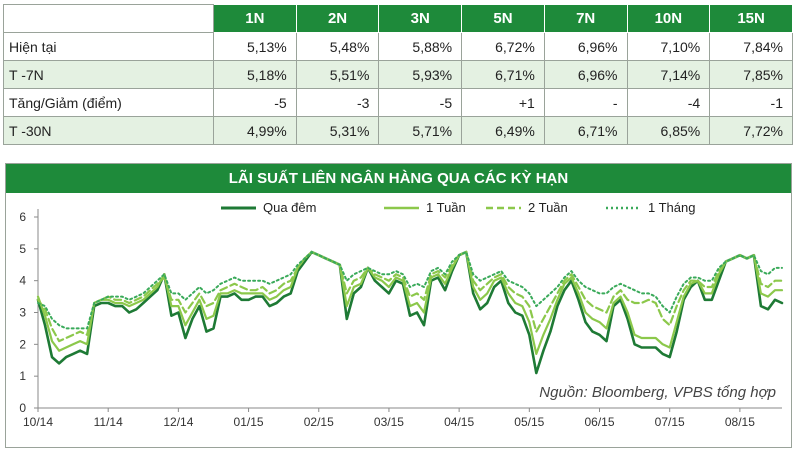  Describe the element at coordinates (740, 422) in the screenshot. I see `x-tick-label: 08/15` at that location.